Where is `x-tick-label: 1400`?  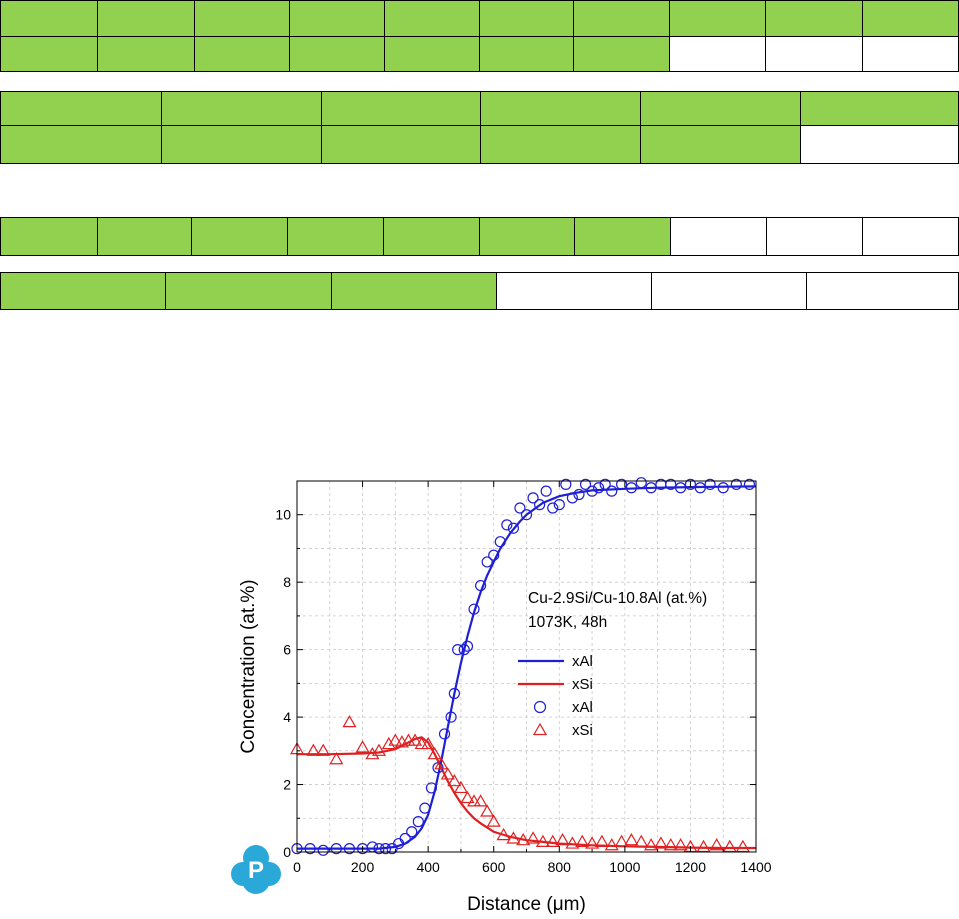
x-tick-label: 1400 is located at coordinates (755, 867).